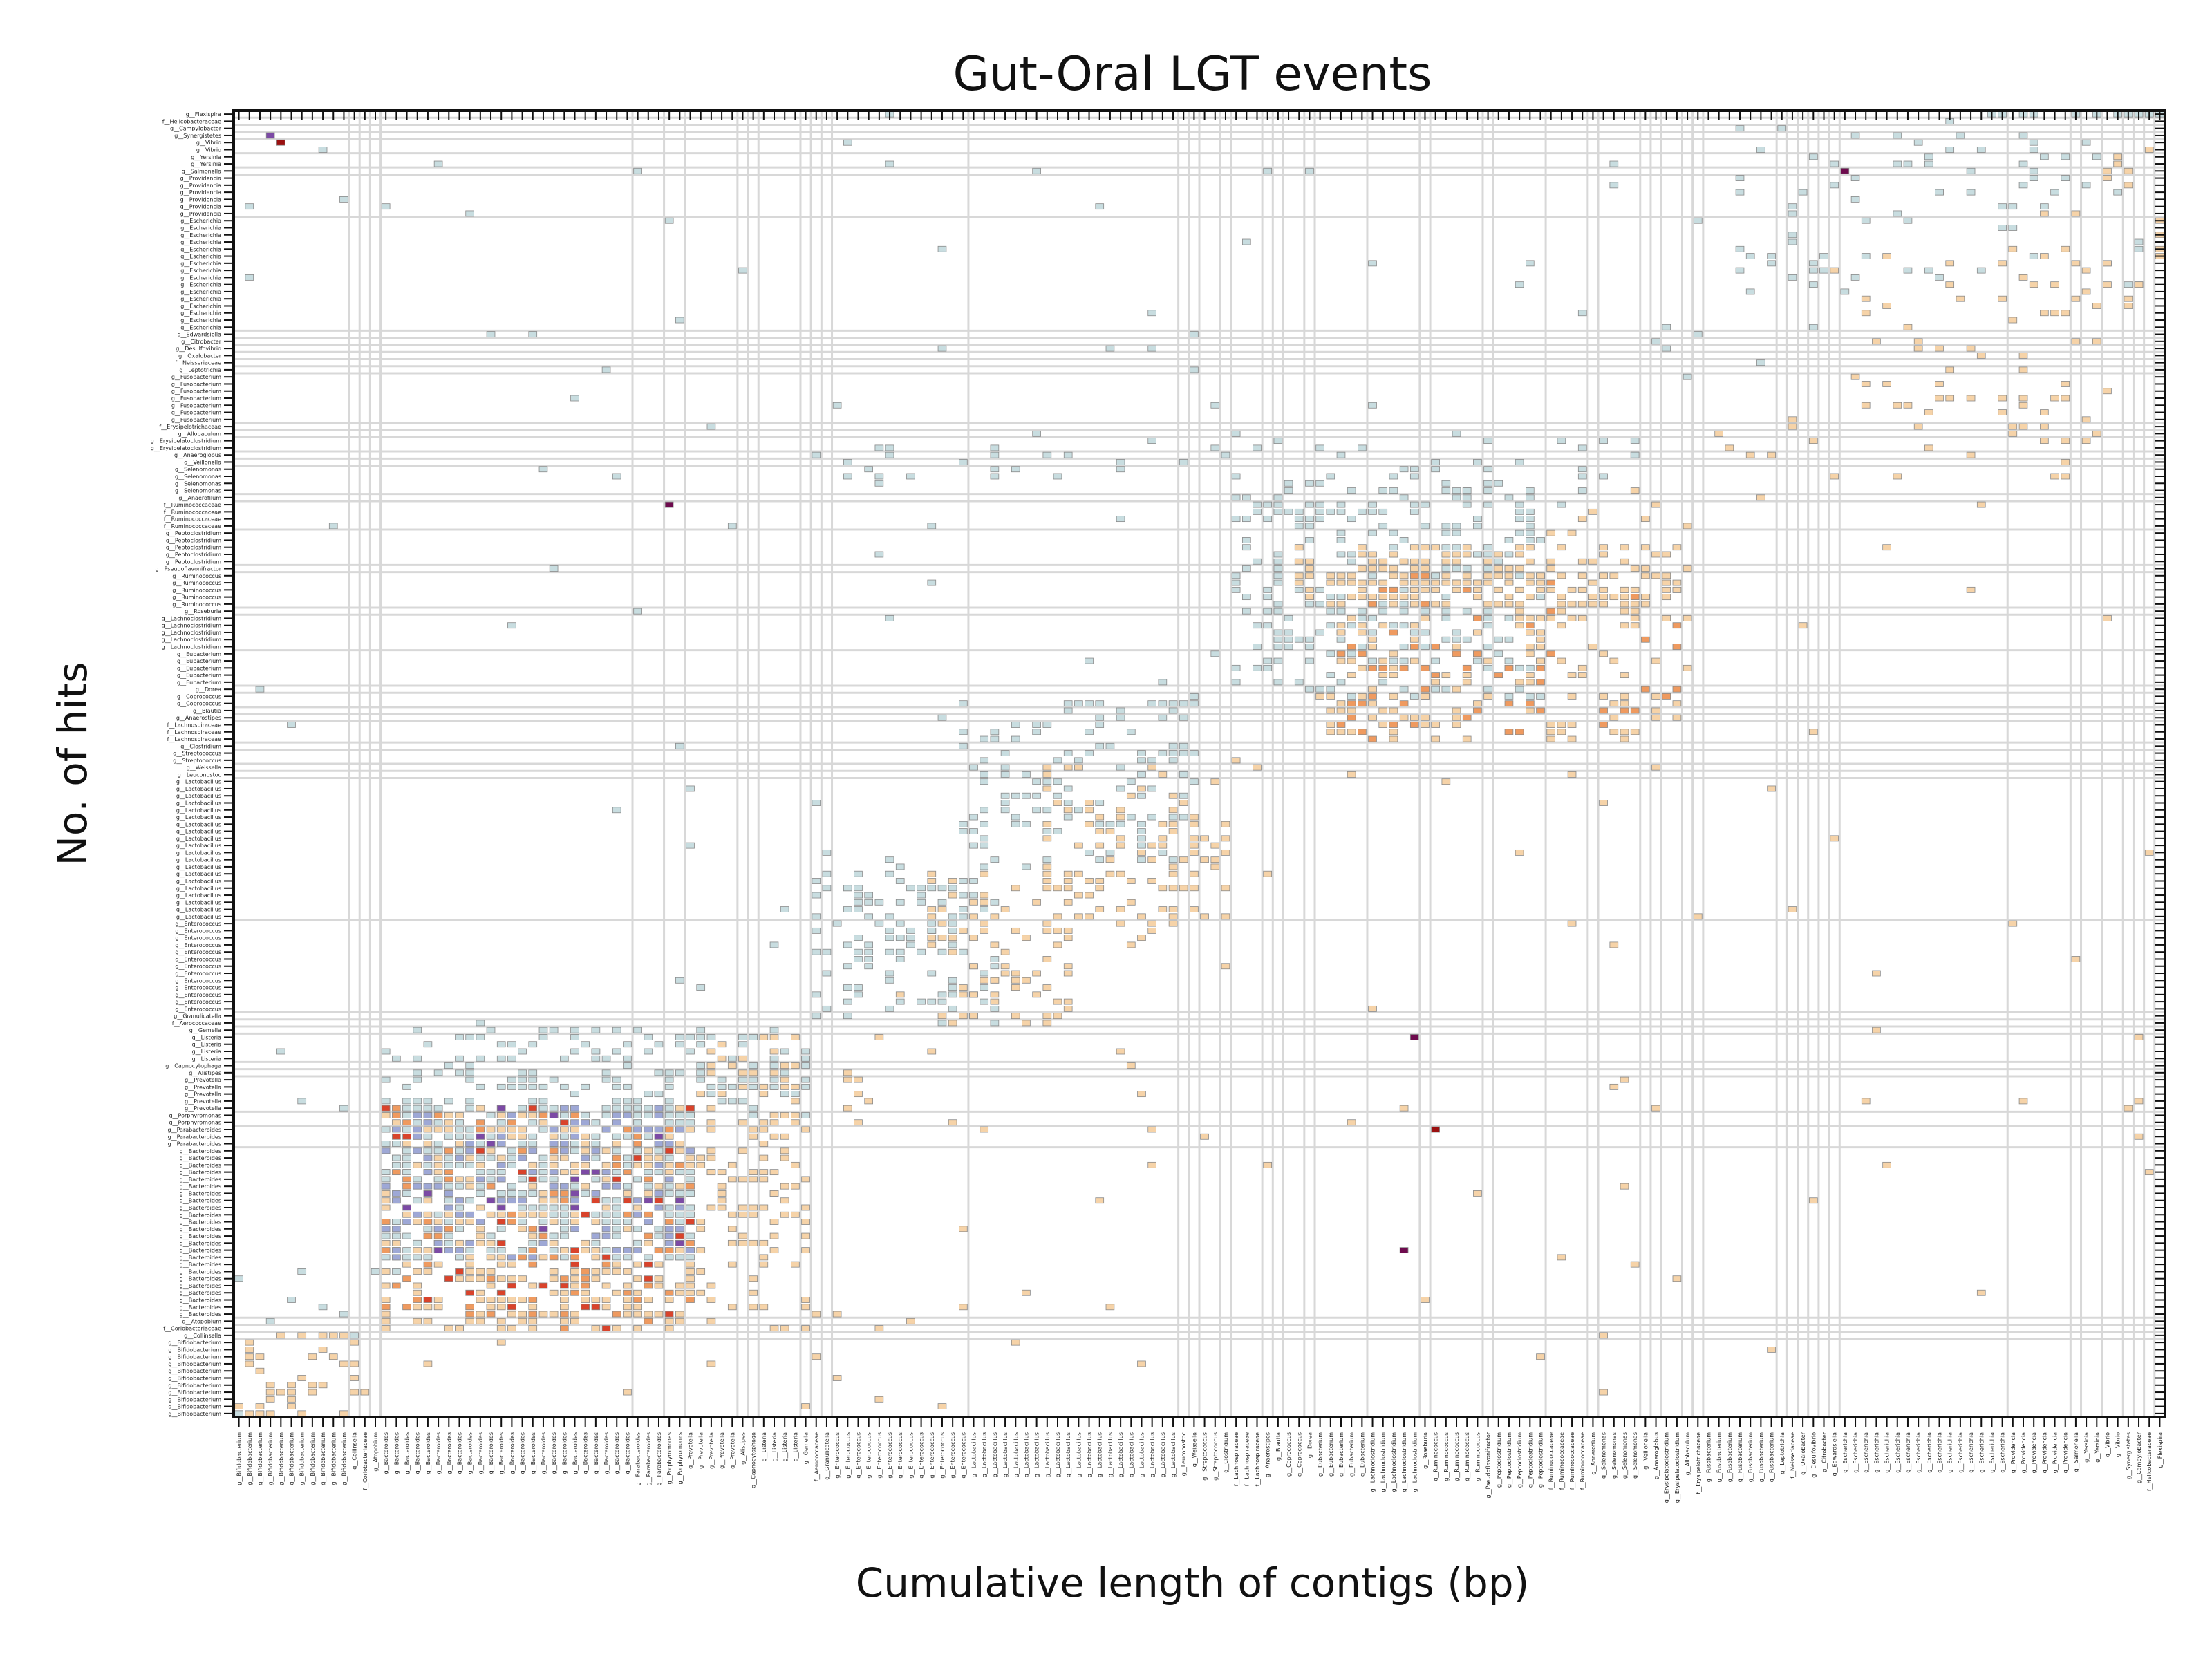 The height and width of the screenshot is (1659, 2212). I want to click on y-tick-label: g__Listeria, so click(206, 1037).